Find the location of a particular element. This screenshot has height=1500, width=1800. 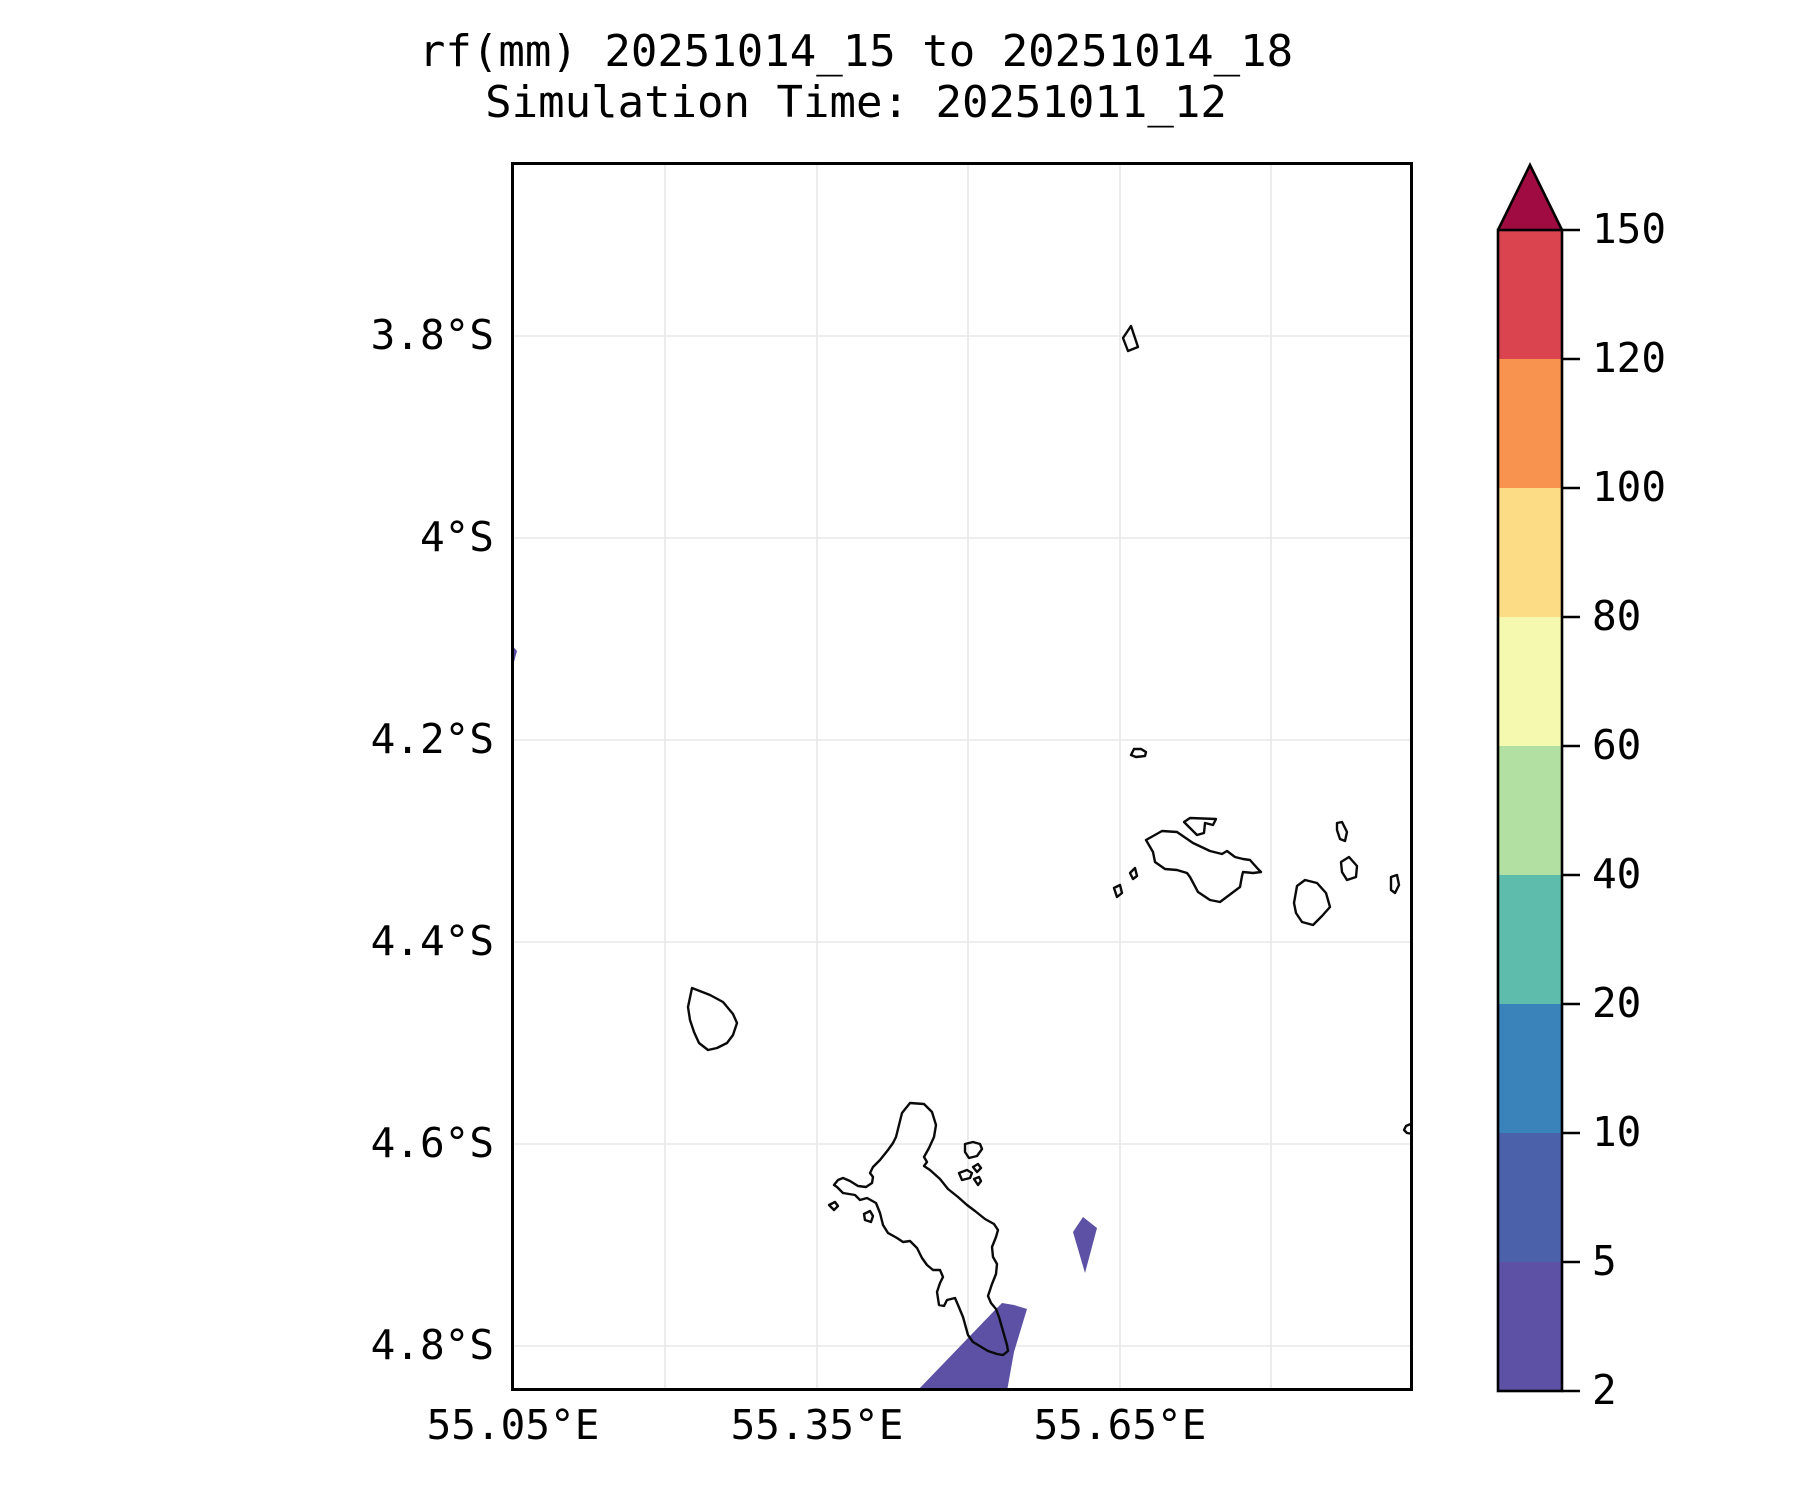

x-tick-label: 55.05°E is located at coordinates (513, 1425).